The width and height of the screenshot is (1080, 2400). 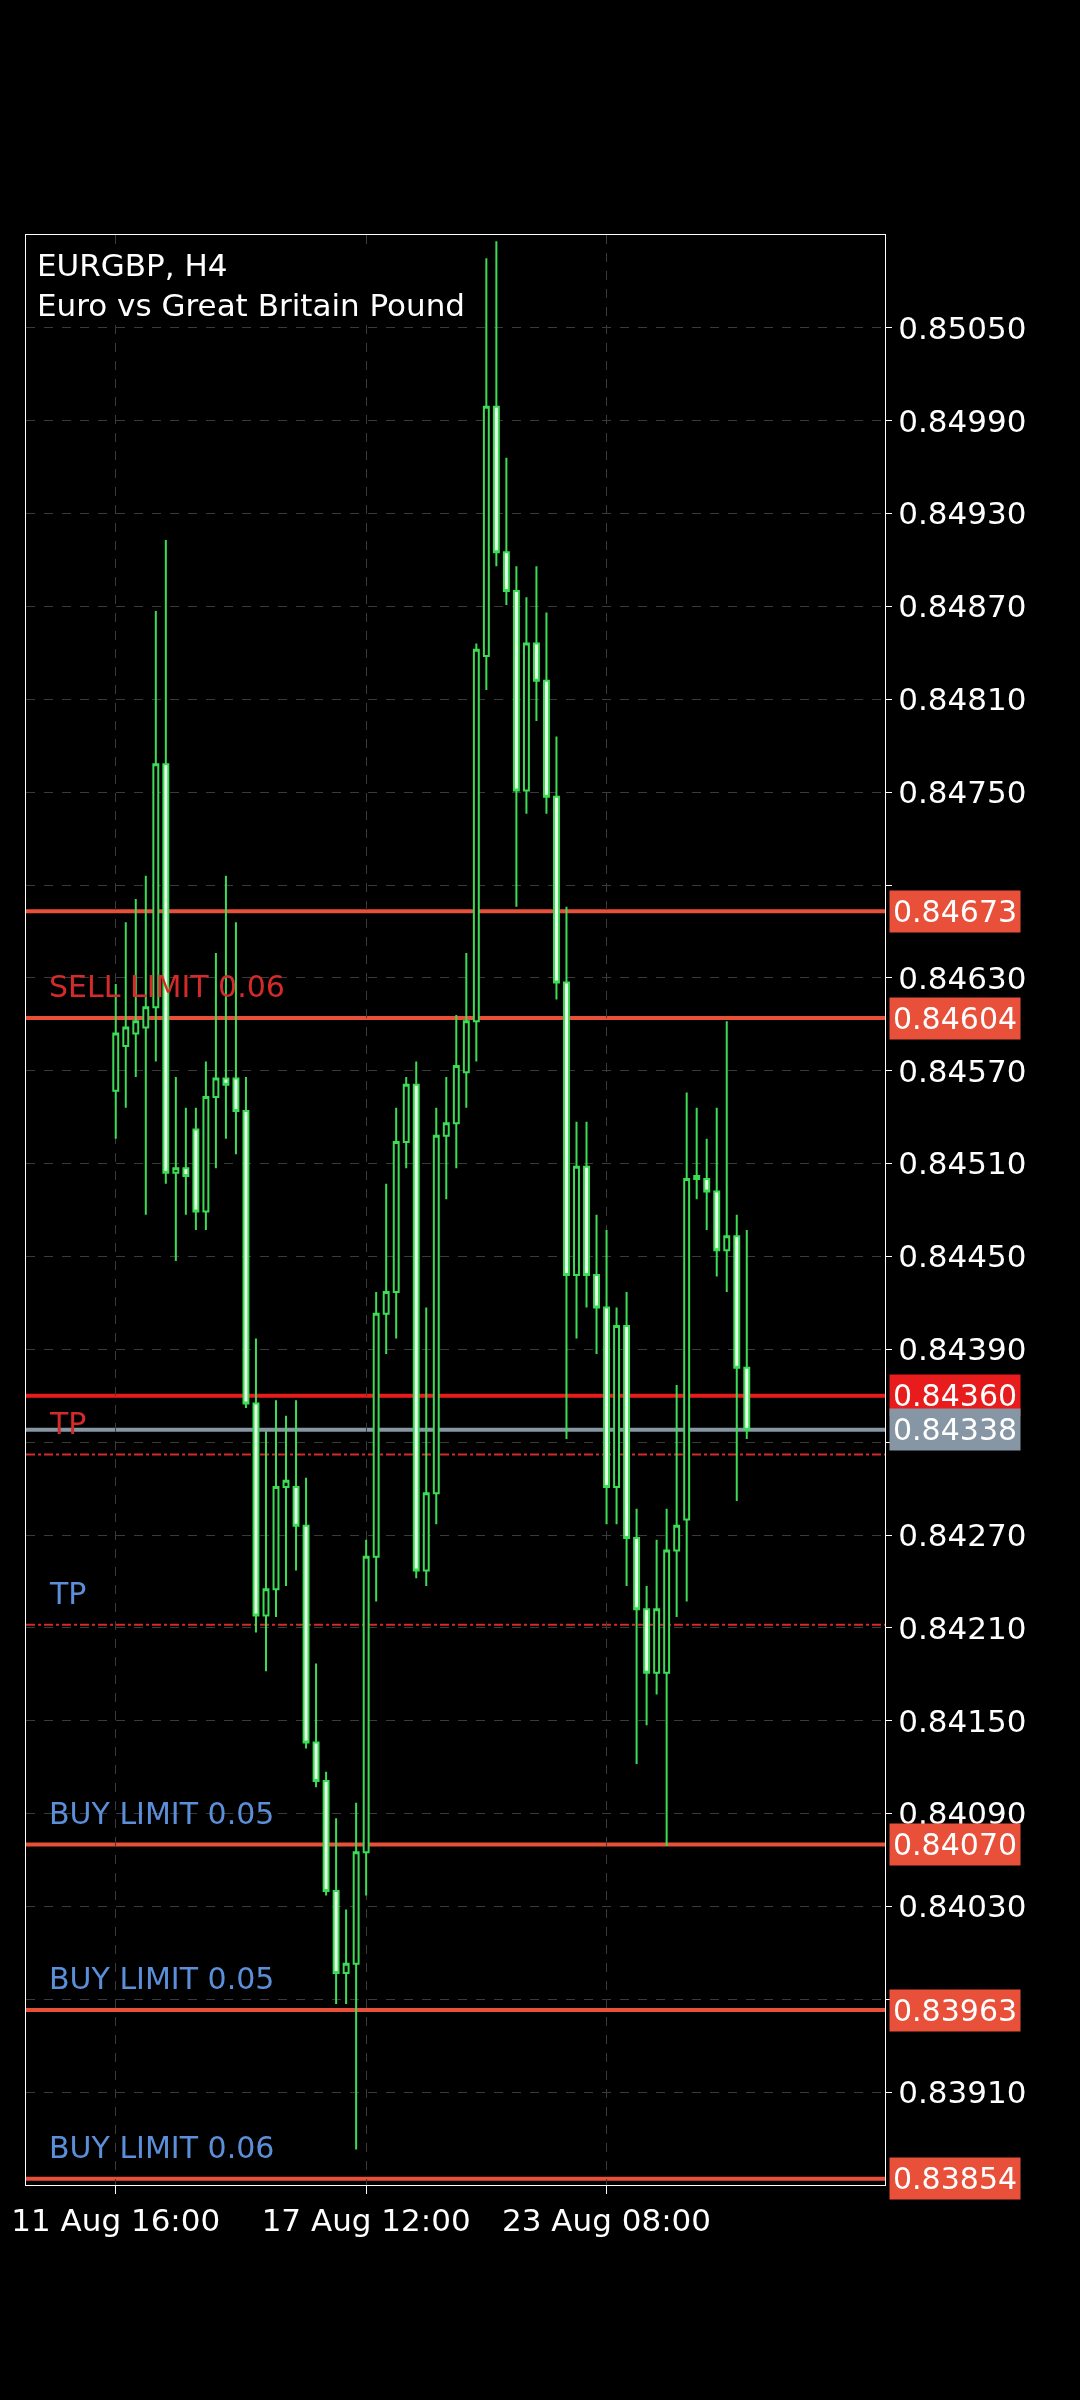 What do you see at coordinates (962, 420) in the screenshot?
I see `y-tick-label: 0.84990` at bounding box center [962, 420].